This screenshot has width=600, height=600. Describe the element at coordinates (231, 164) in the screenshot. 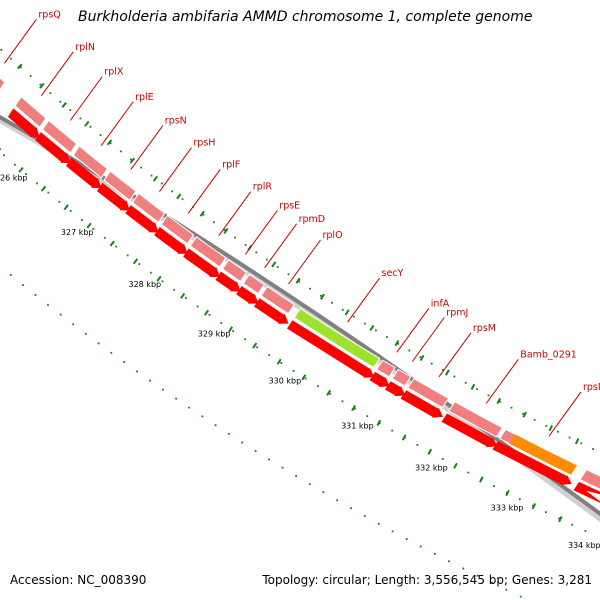

I see `gene-label-rplf: rplF` at that location.